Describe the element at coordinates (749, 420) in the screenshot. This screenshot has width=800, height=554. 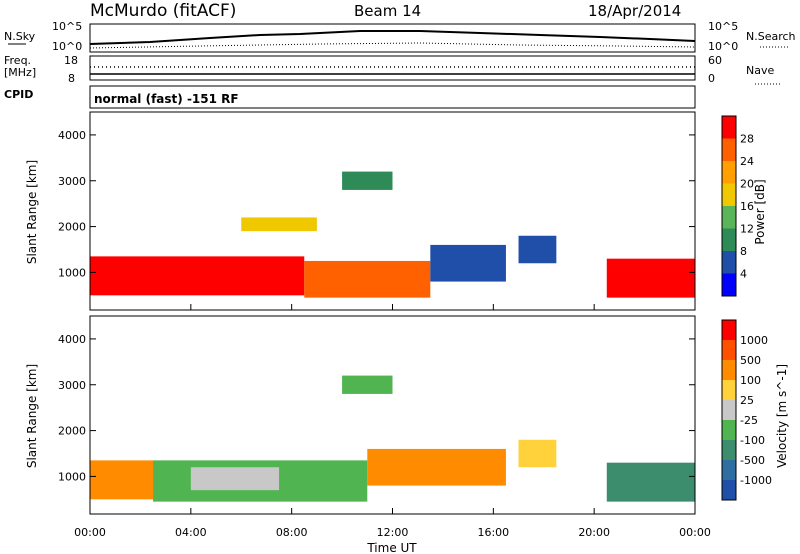
I see `colorbar-tick-label: -25` at that location.